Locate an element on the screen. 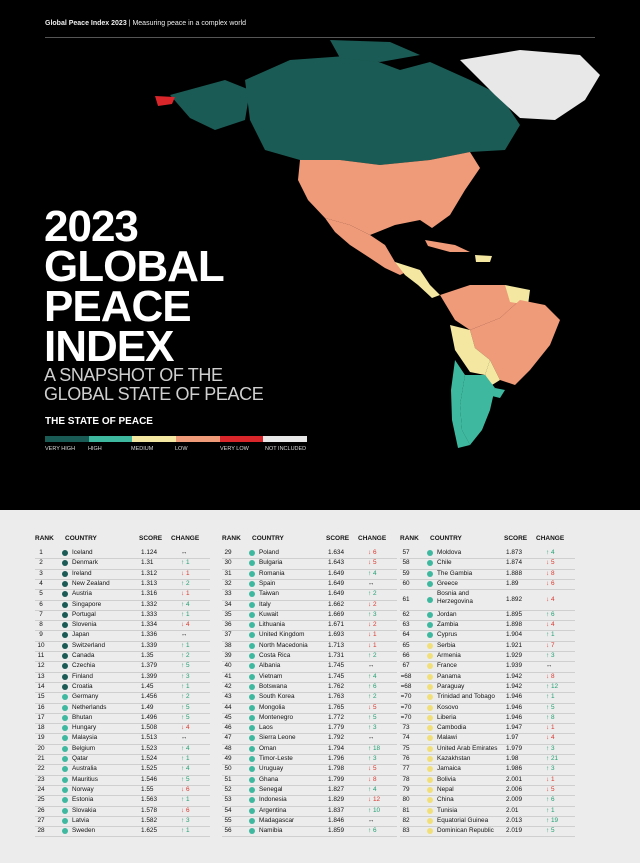  subtitle: A SNAPSHOT OF THE GLOBAL STATE OF PEACE is located at coordinates (154, 385).